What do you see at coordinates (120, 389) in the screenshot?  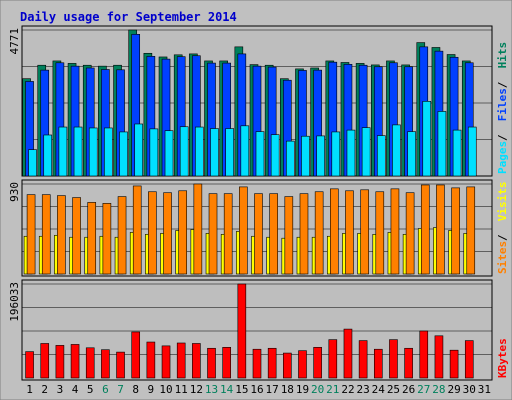 I see `x-tick-label-day-7: 7` at bounding box center [120, 389].